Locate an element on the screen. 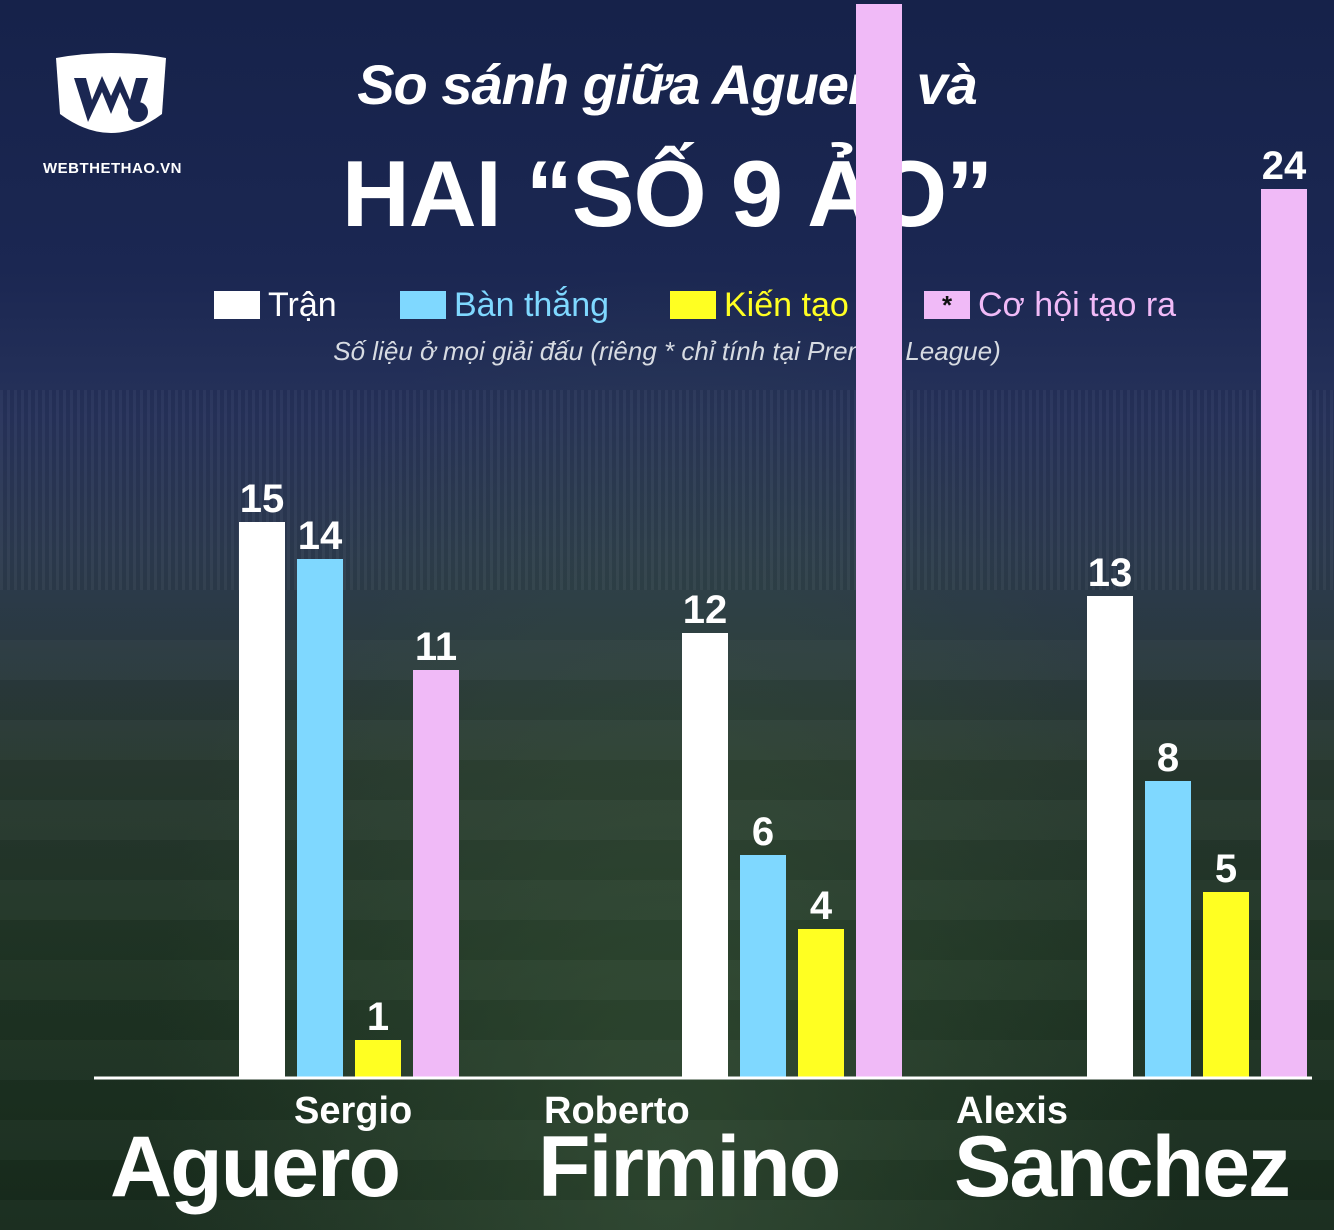 The width and height of the screenshot is (1334, 1230). value-label-firmino-goals: 6 is located at coordinates (763, 832).